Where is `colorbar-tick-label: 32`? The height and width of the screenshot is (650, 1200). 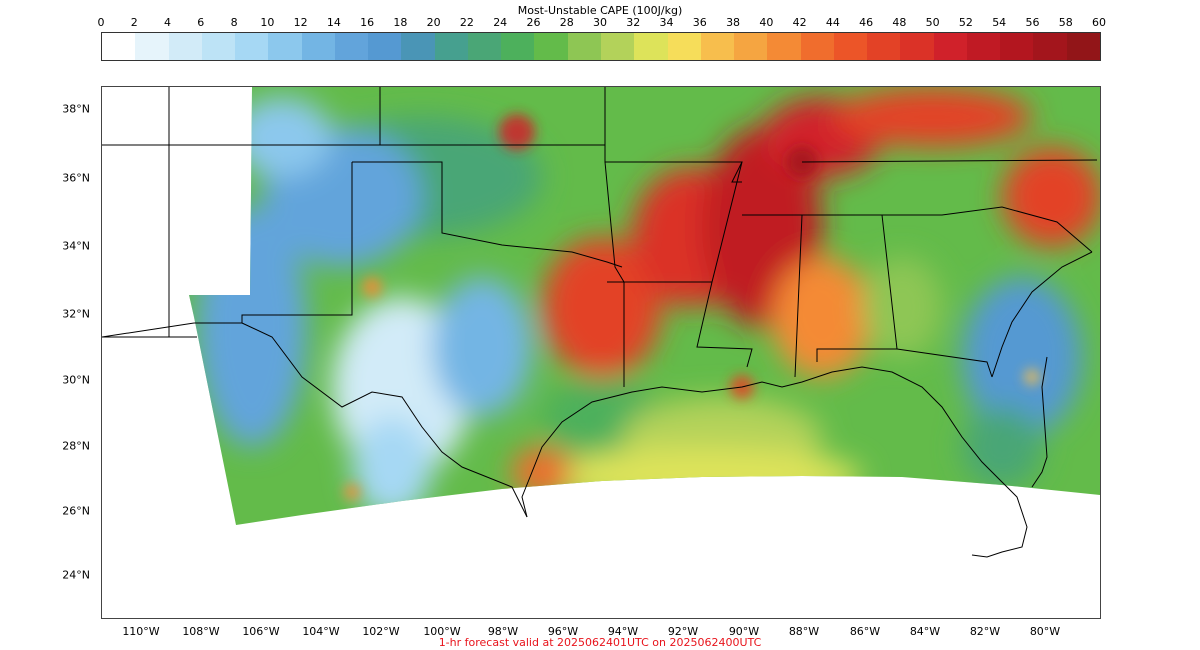
colorbar-tick-label: 32 is located at coordinates (633, 22).